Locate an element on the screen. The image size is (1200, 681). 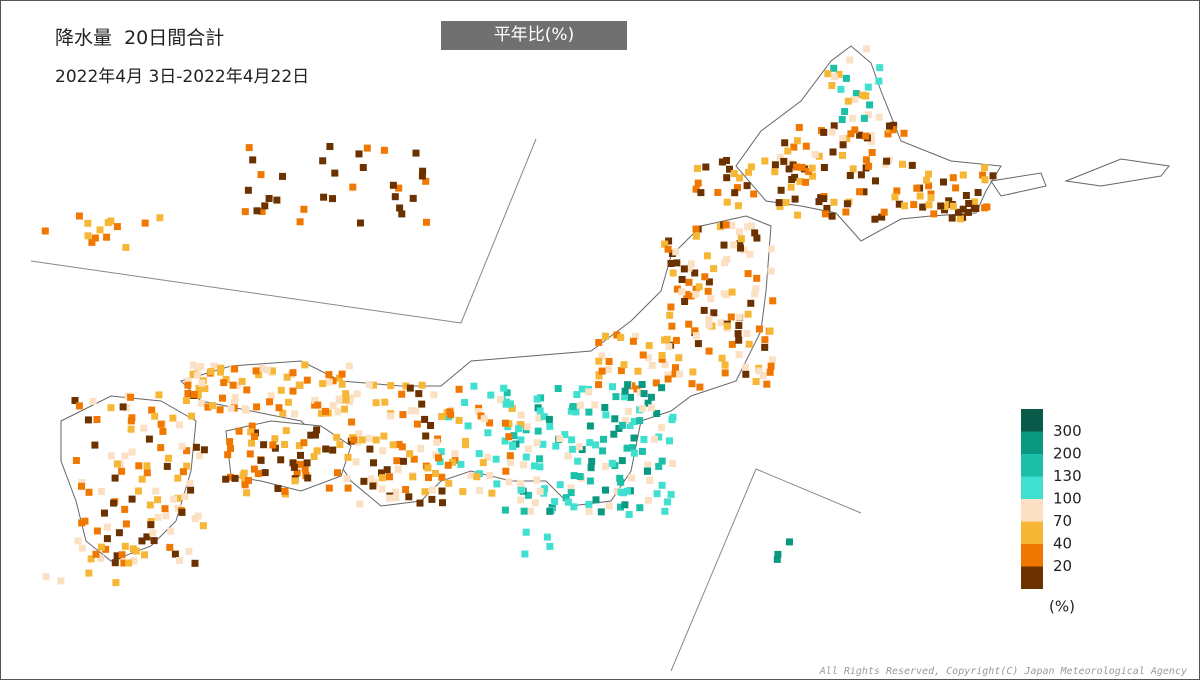
legend-label: 40 is located at coordinates (1062, 544).